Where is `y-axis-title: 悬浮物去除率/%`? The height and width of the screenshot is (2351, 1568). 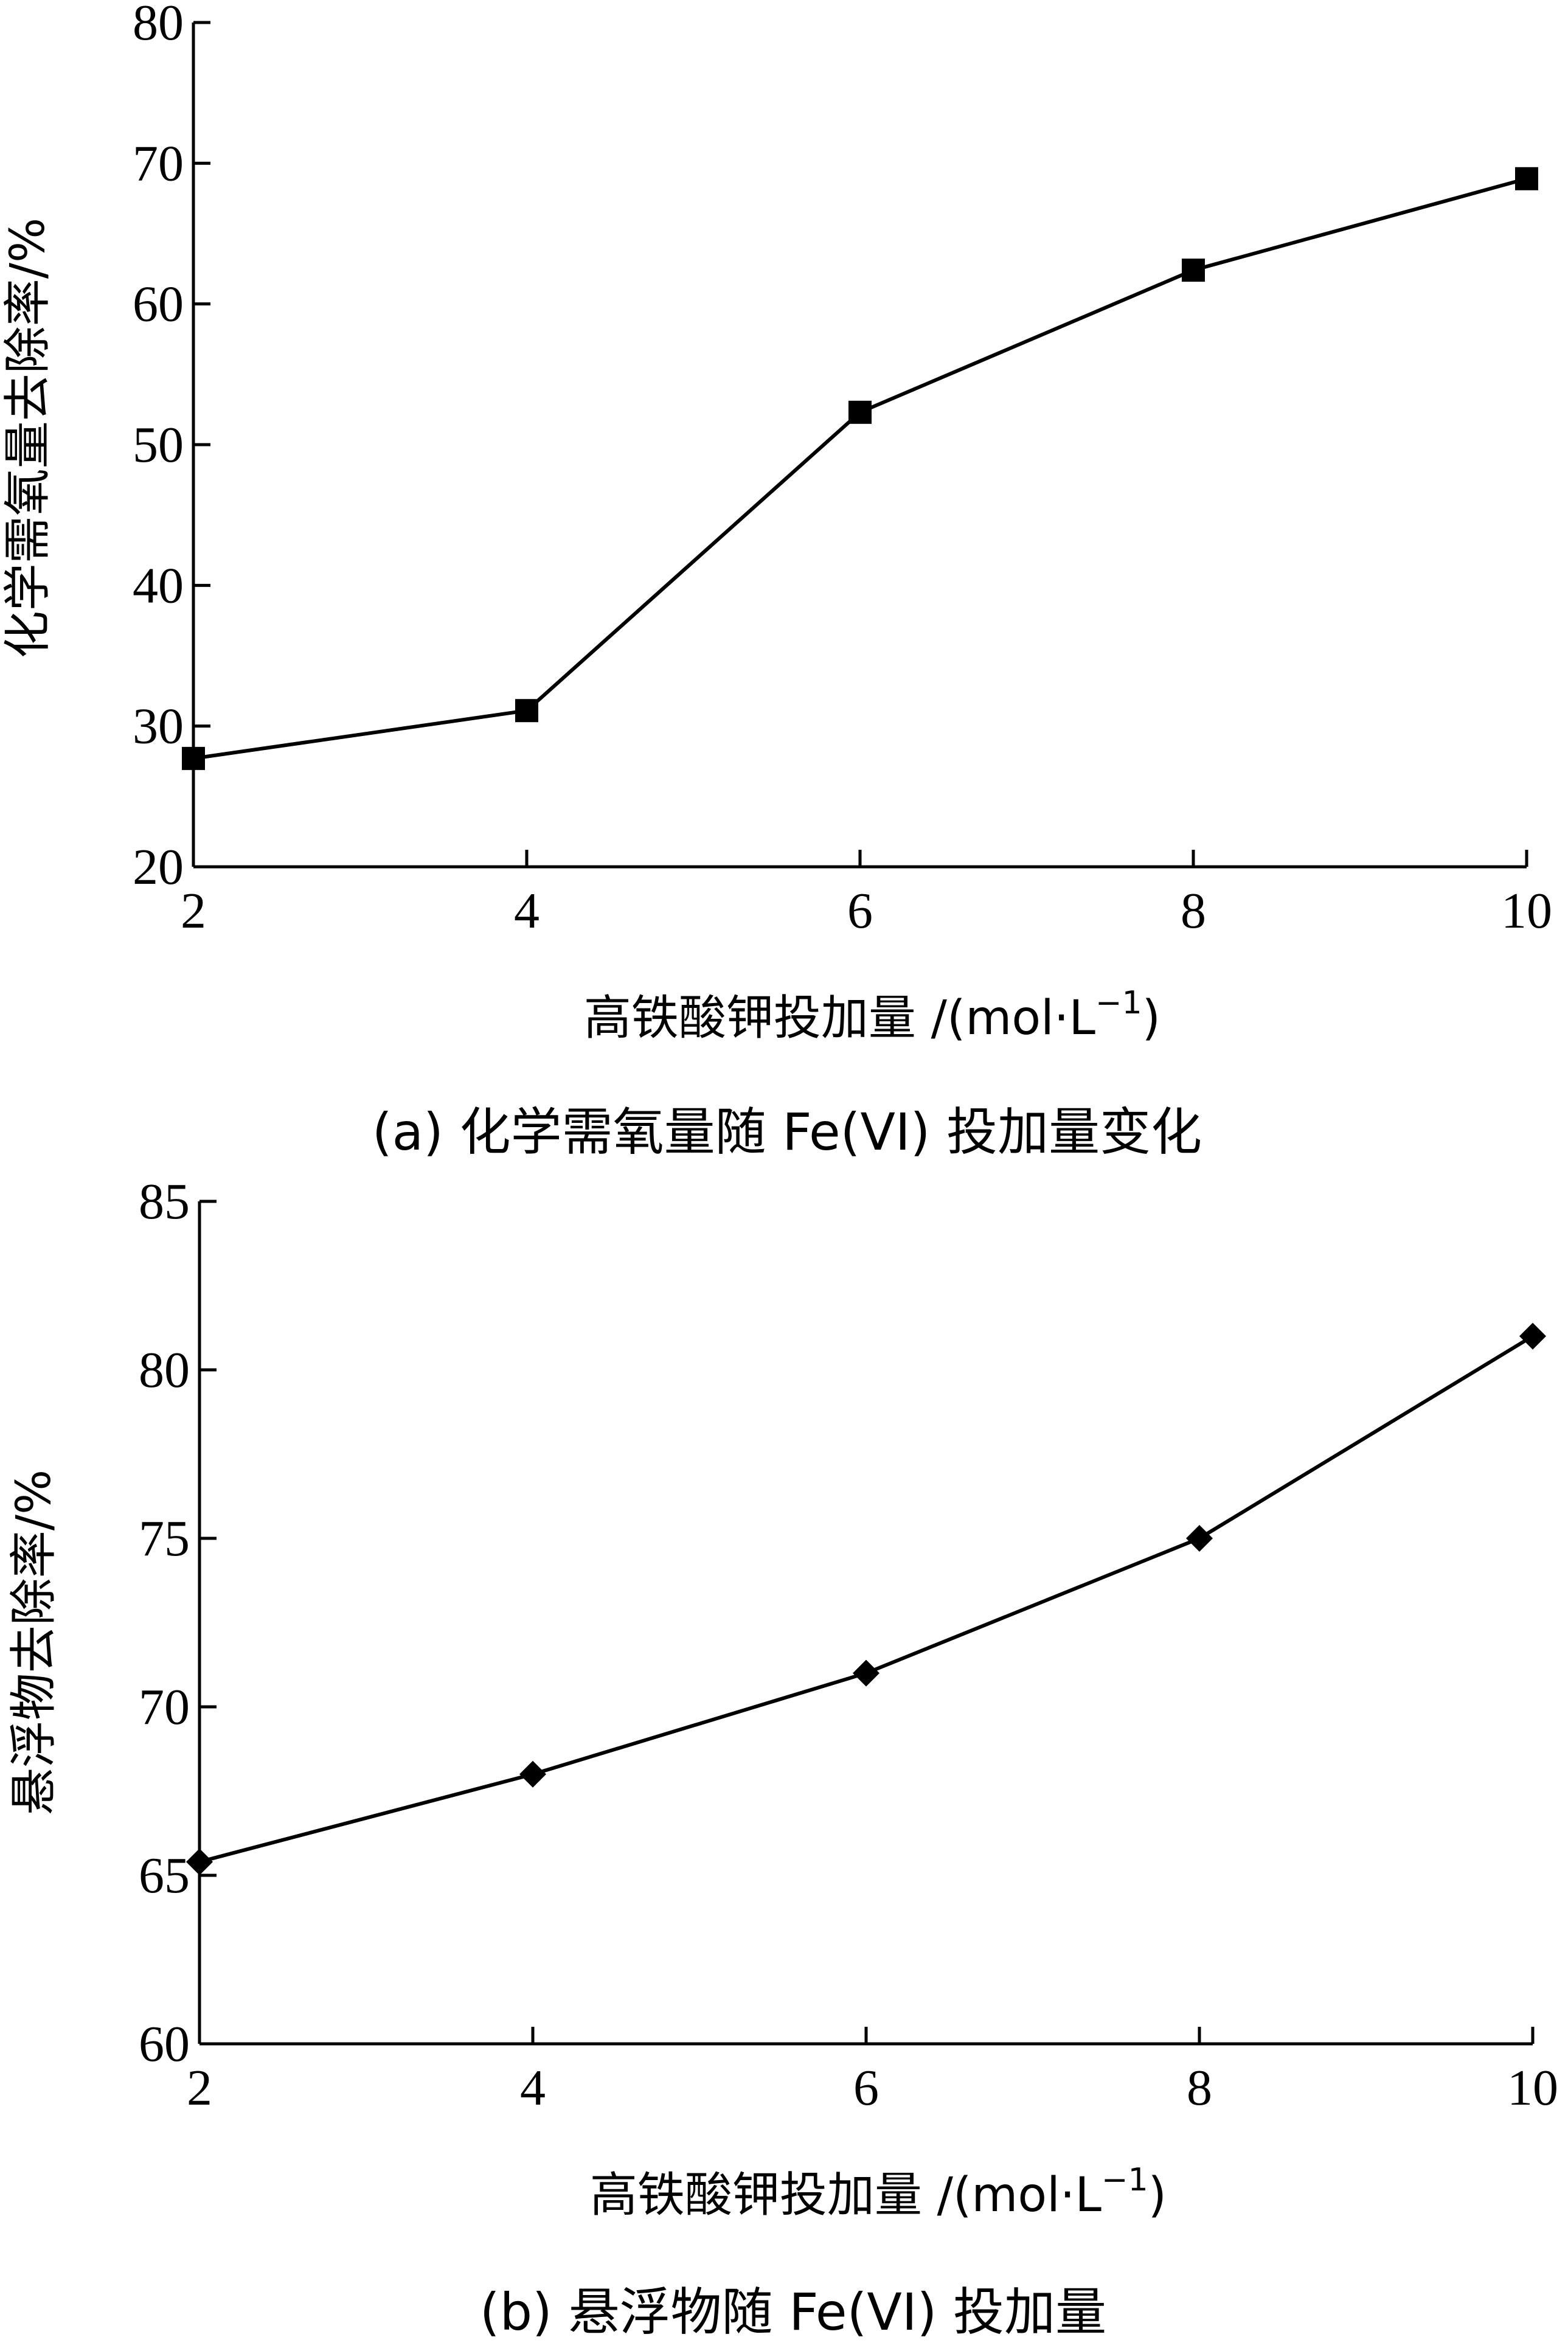 y-axis-title: 悬浮物去除率/% is located at coordinates (34, 1643).